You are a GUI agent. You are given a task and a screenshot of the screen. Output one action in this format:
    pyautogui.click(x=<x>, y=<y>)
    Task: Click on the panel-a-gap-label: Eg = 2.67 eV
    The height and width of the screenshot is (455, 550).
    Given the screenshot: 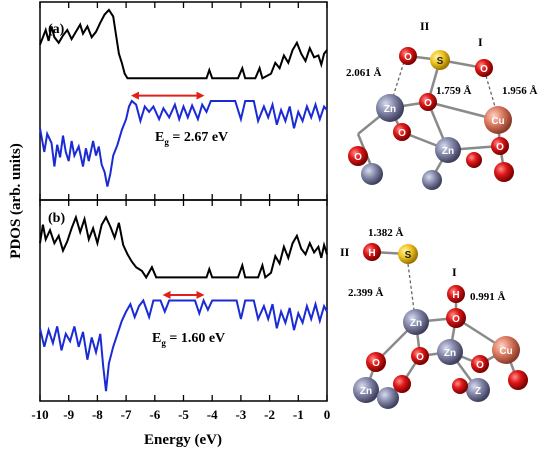 What is the action you would take?
    pyautogui.click(x=191, y=138)
    